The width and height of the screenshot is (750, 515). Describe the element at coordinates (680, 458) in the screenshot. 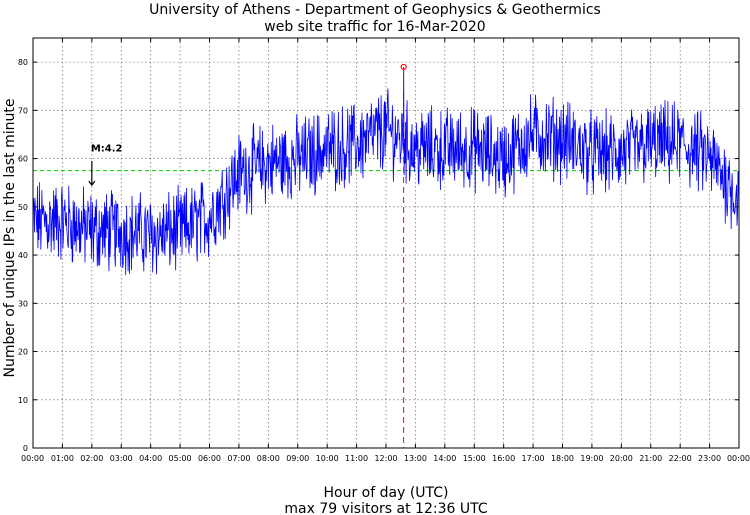

I see `x-tick-label: 22:00` at that location.